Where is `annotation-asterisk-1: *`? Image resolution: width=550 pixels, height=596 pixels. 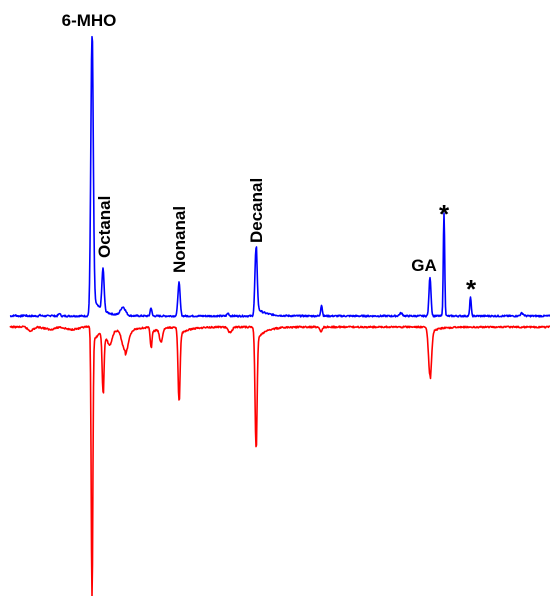
annotation-asterisk-1: * is located at coordinates (444, 214).